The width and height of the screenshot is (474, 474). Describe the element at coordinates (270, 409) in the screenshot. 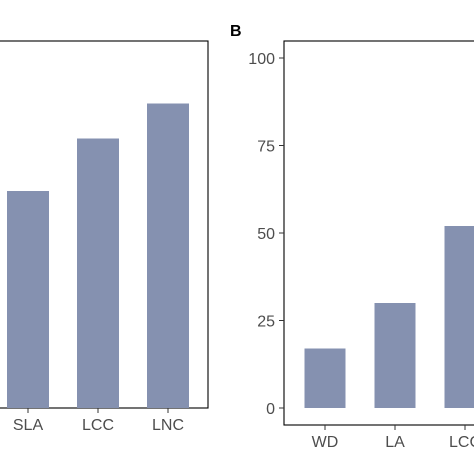

I see `y-tick-label-b-0: 0` at that location.